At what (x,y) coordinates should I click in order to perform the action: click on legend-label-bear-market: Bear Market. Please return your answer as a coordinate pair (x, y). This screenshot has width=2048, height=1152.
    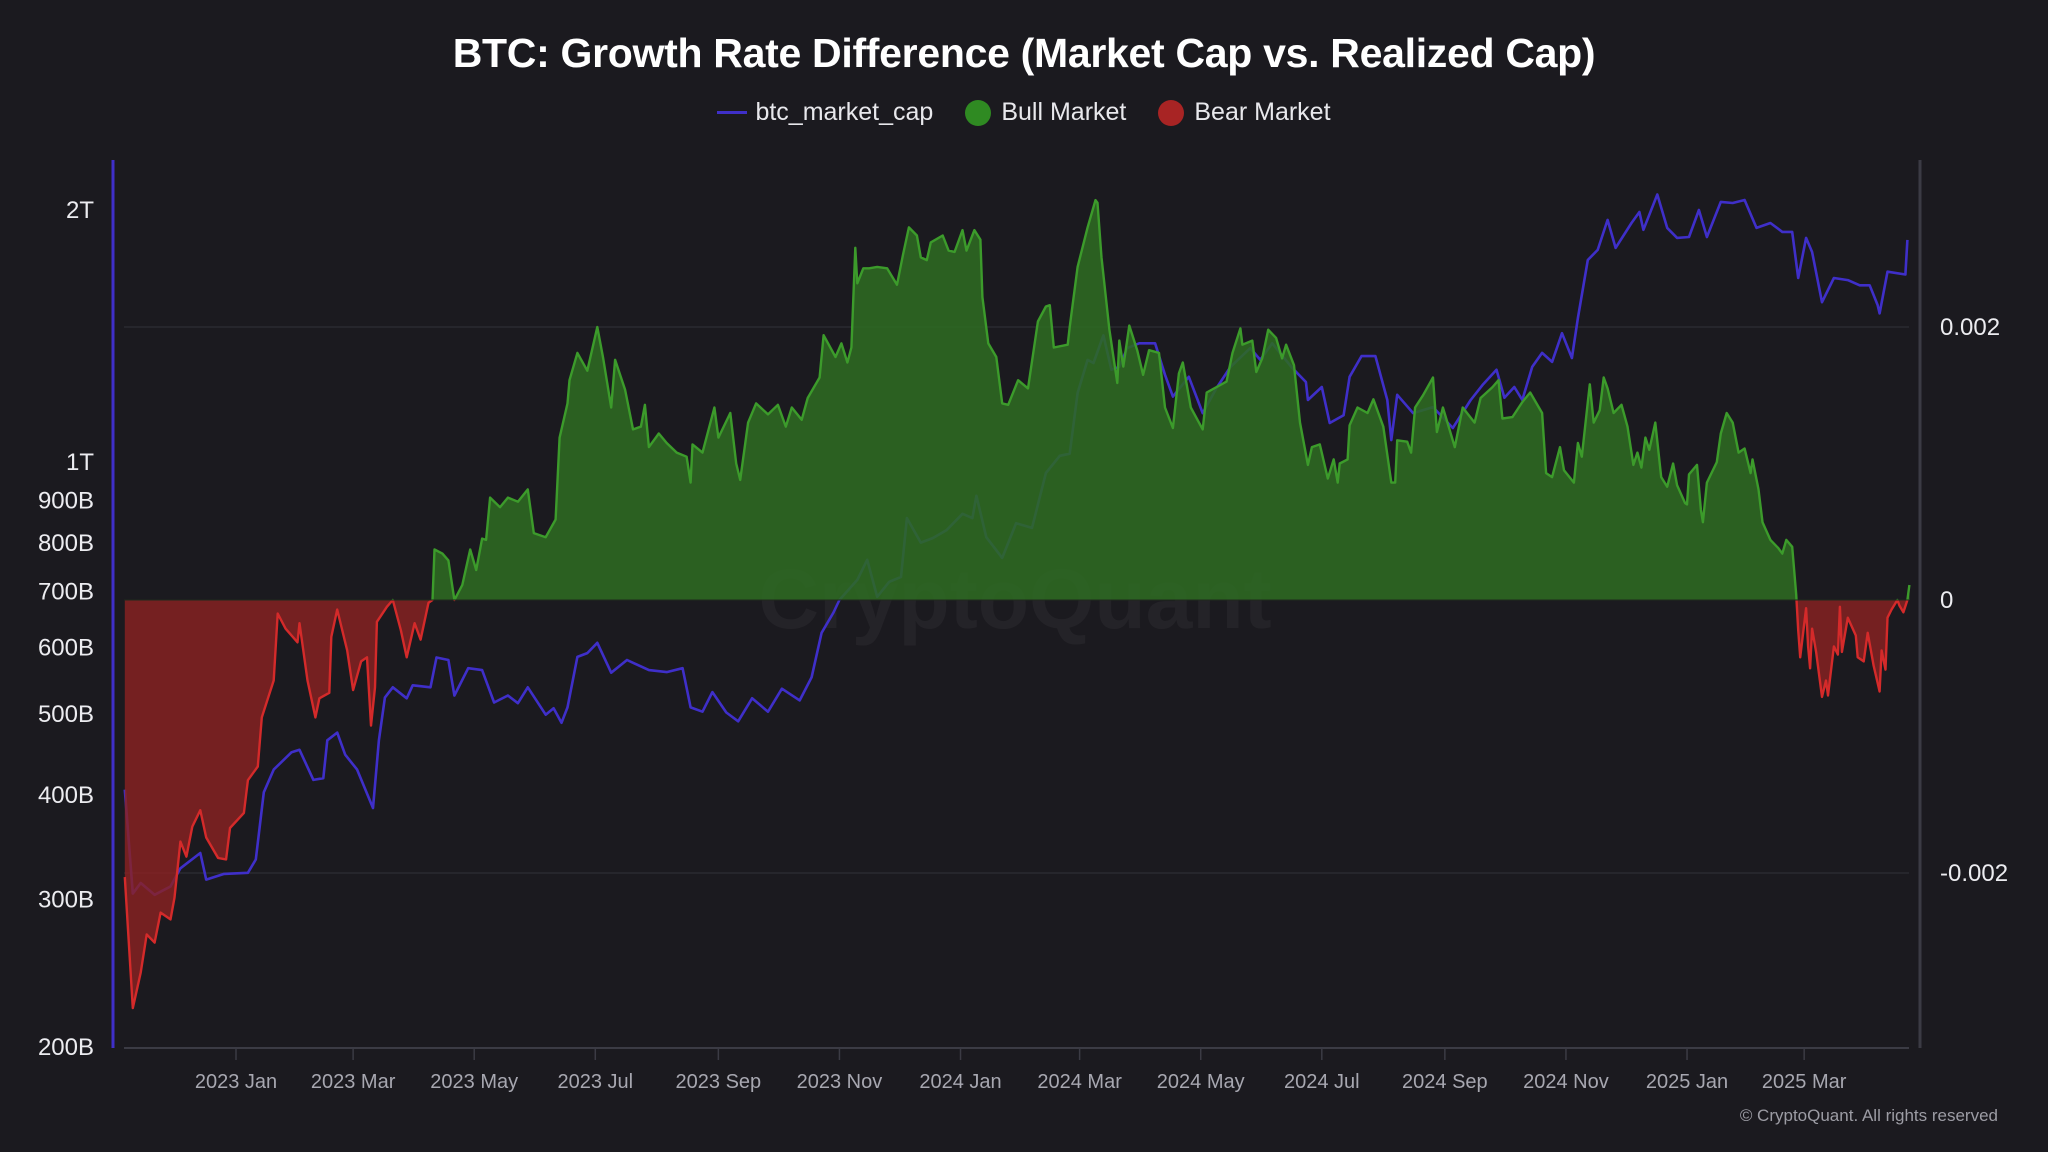
    Looking at the image, I should click on (1262, 112).